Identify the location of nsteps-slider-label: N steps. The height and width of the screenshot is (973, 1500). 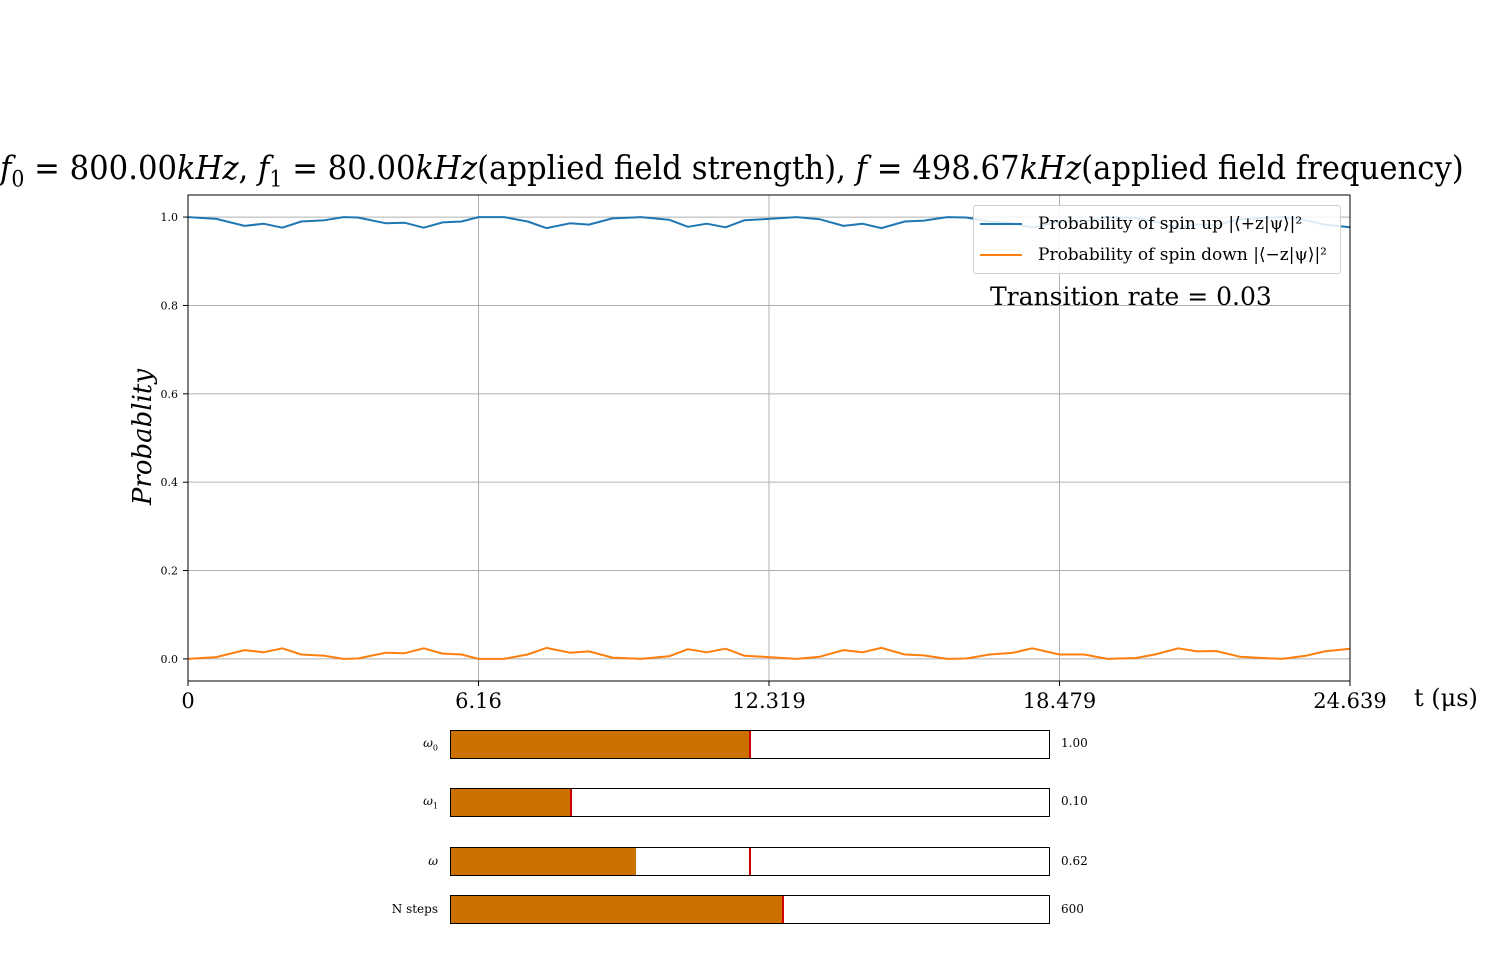
(414, 909).